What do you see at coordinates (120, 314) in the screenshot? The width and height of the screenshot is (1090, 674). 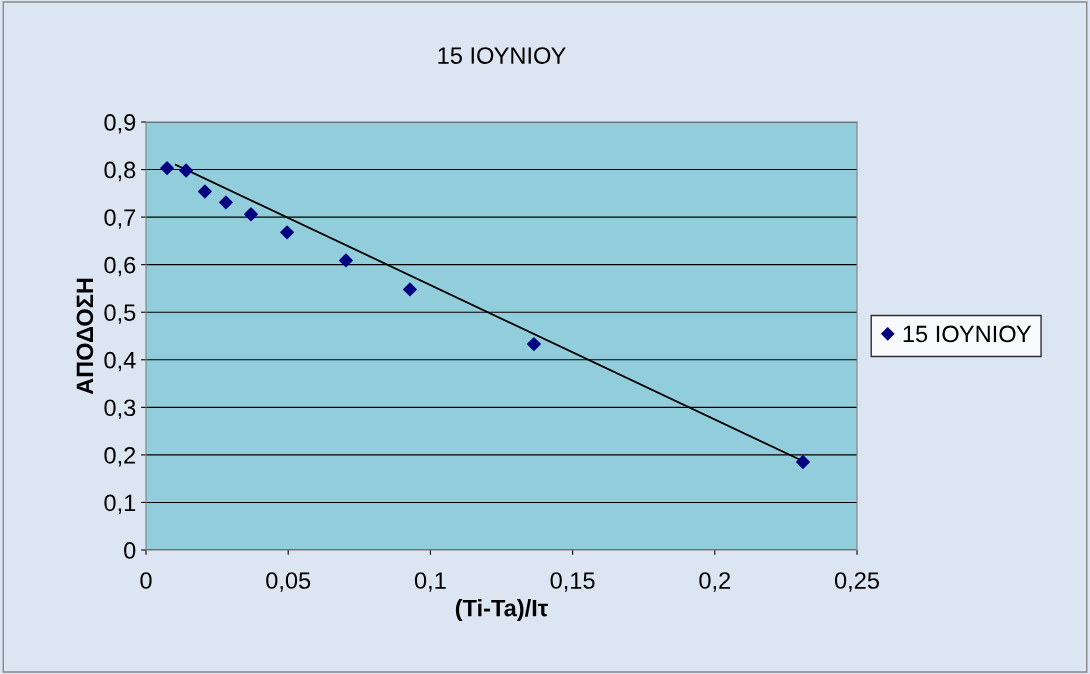 I see `y-tick-label: 0,5` at bounding box center [120, 314].